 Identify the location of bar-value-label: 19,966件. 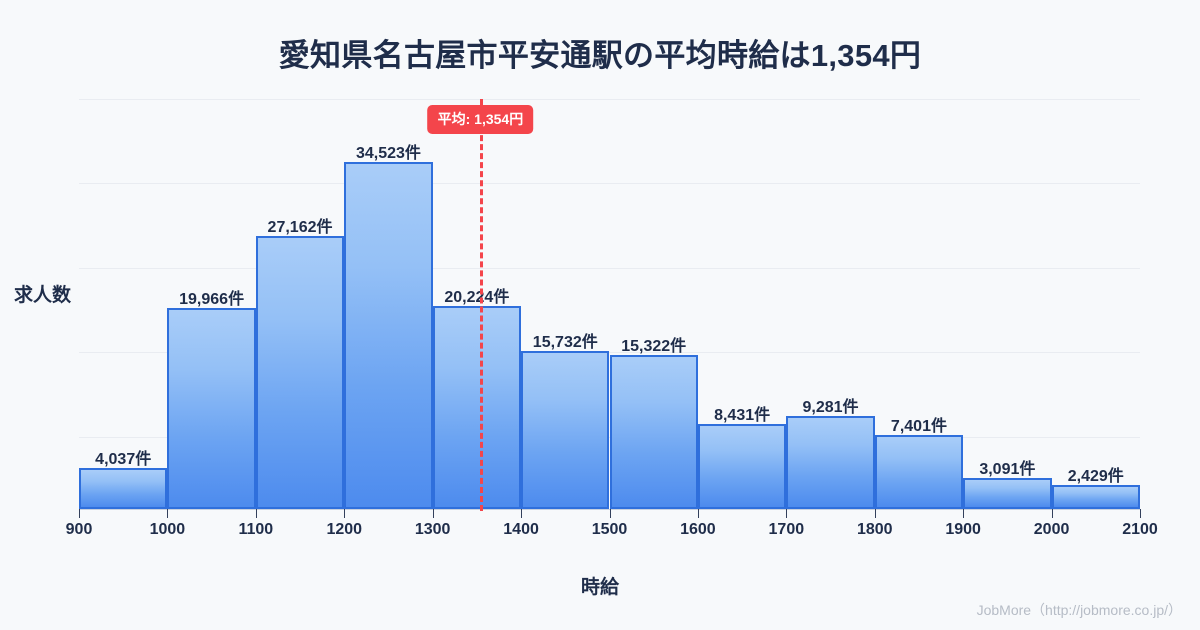
(212, 300).